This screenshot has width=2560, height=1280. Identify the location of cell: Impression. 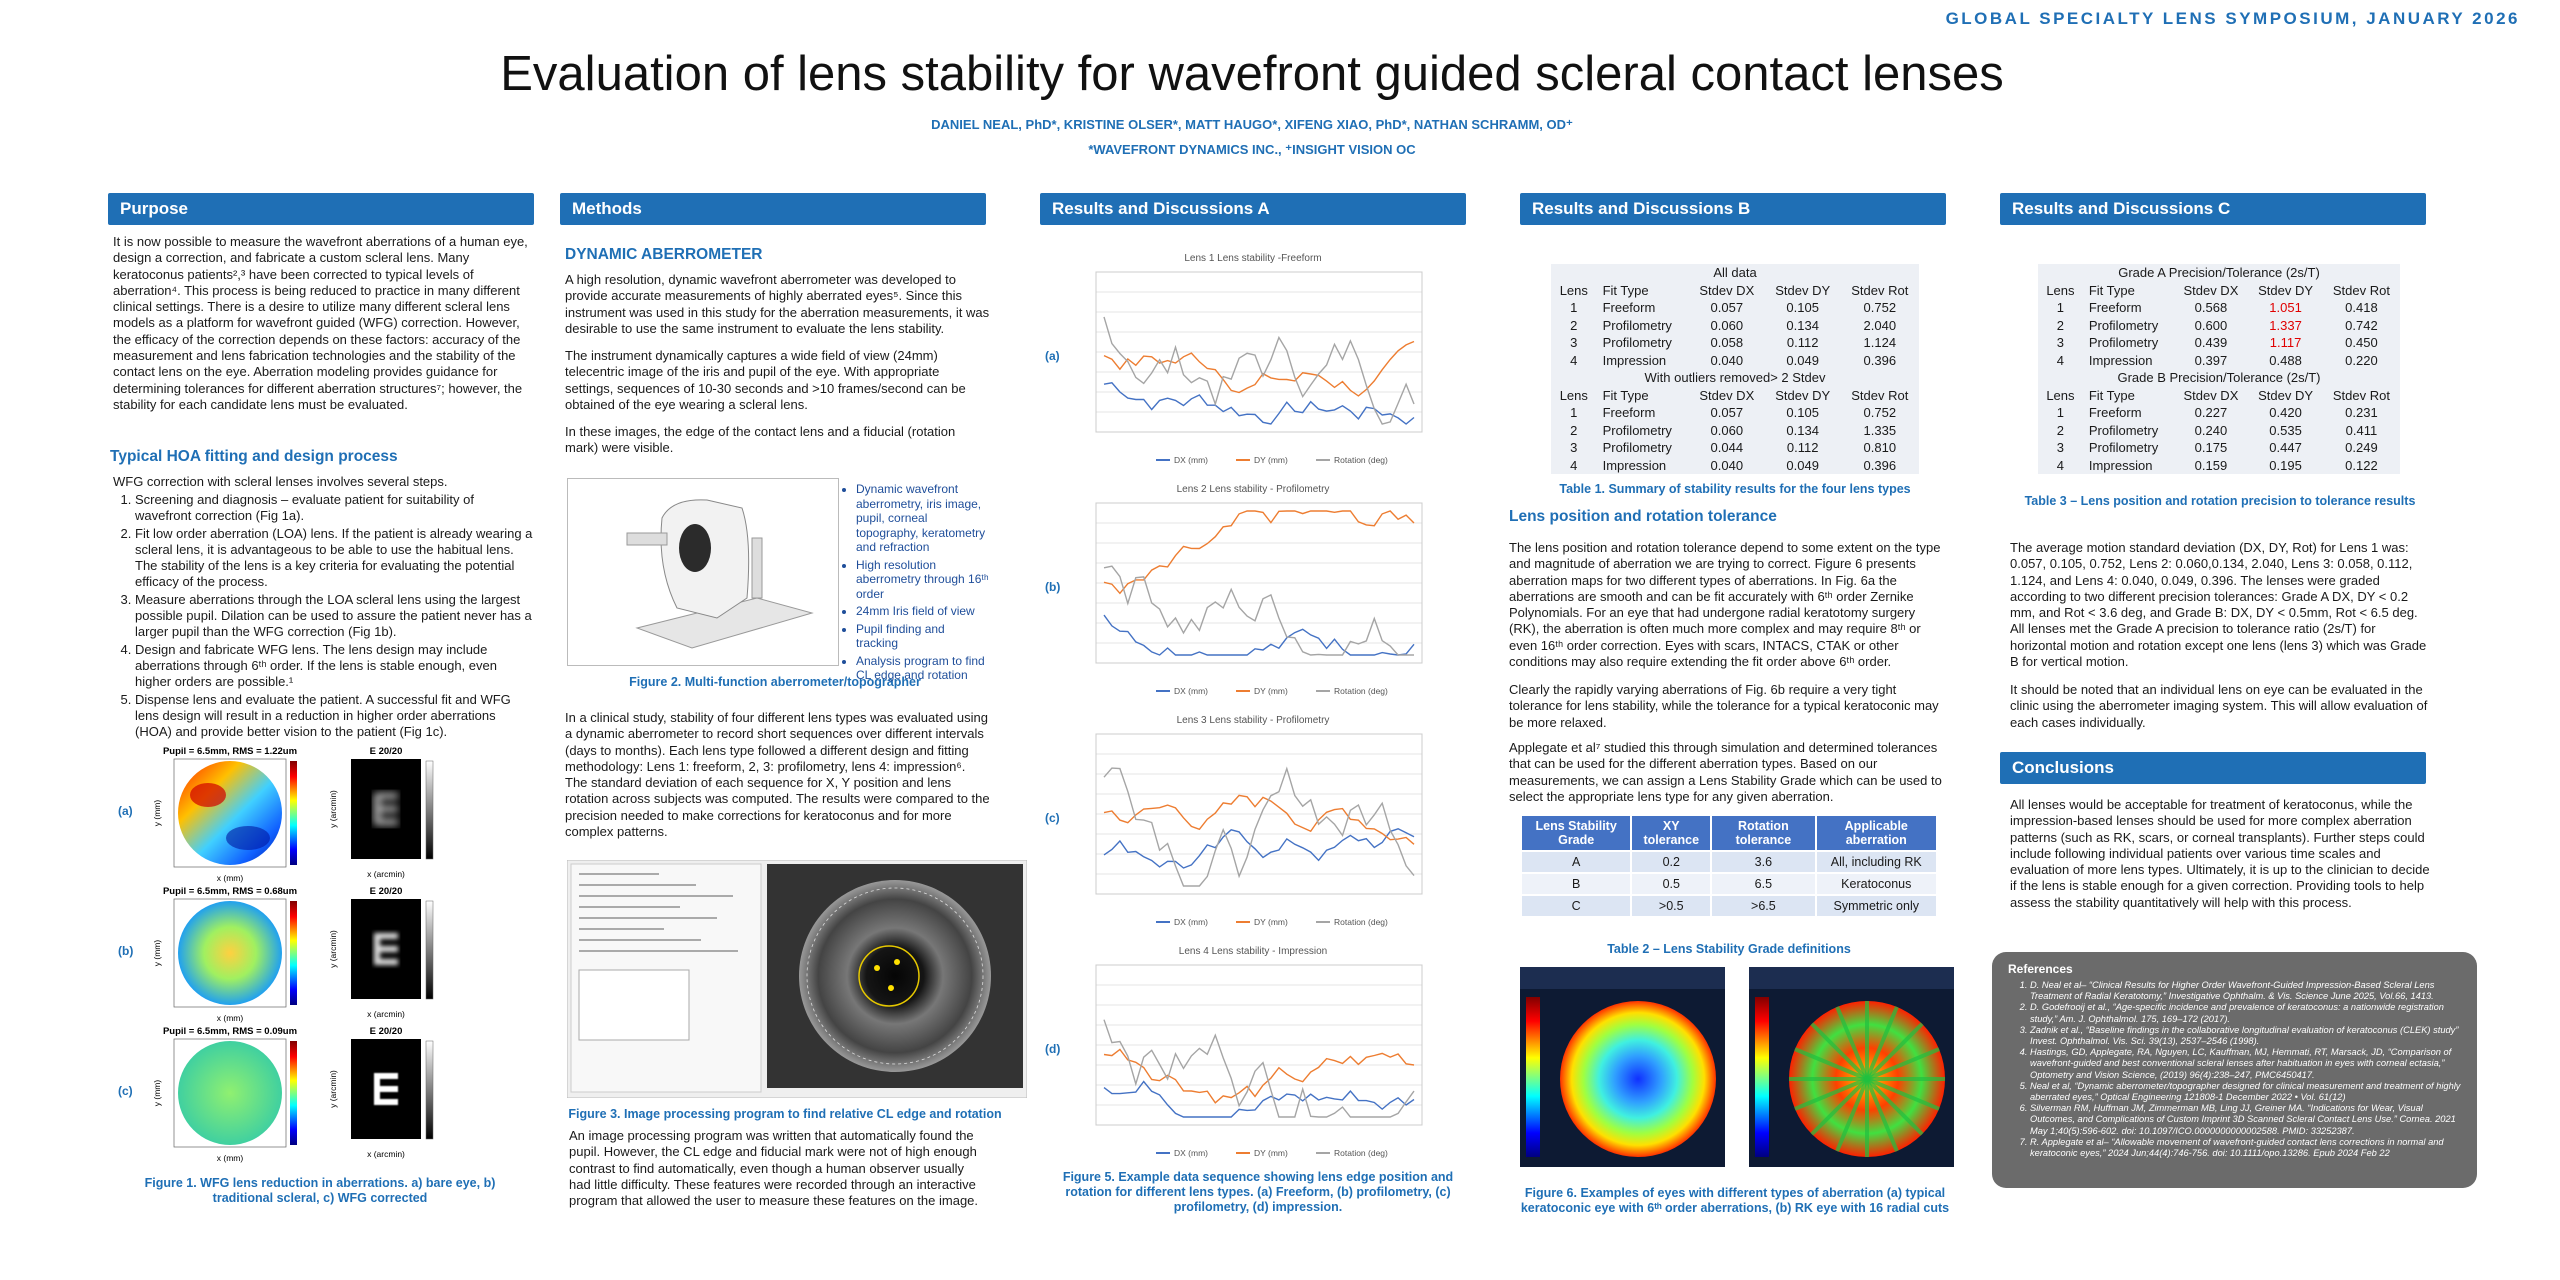
(1634, 465).